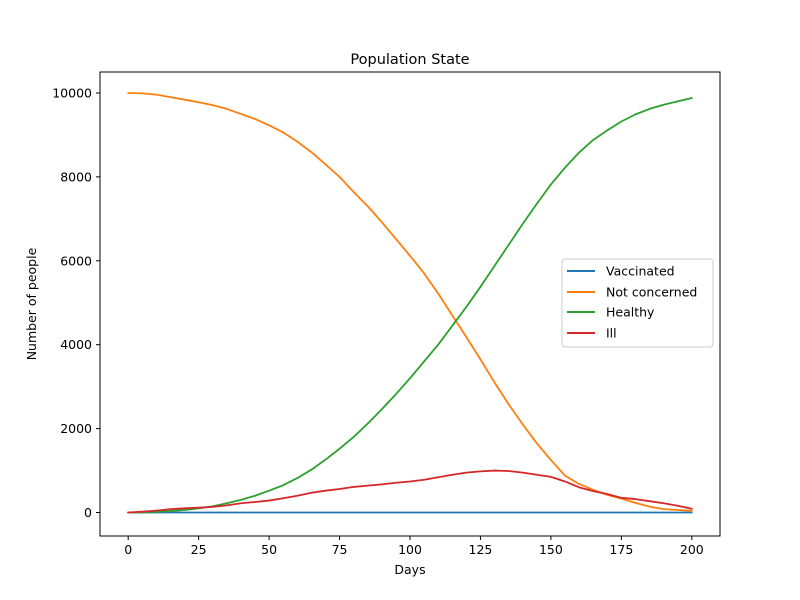 The width and height of the screenshot is (800, 600). What do you see at coordinates (340, 549) in the screenshot?
I see `x-tick-label: 75` at bounding box center [340, 549].